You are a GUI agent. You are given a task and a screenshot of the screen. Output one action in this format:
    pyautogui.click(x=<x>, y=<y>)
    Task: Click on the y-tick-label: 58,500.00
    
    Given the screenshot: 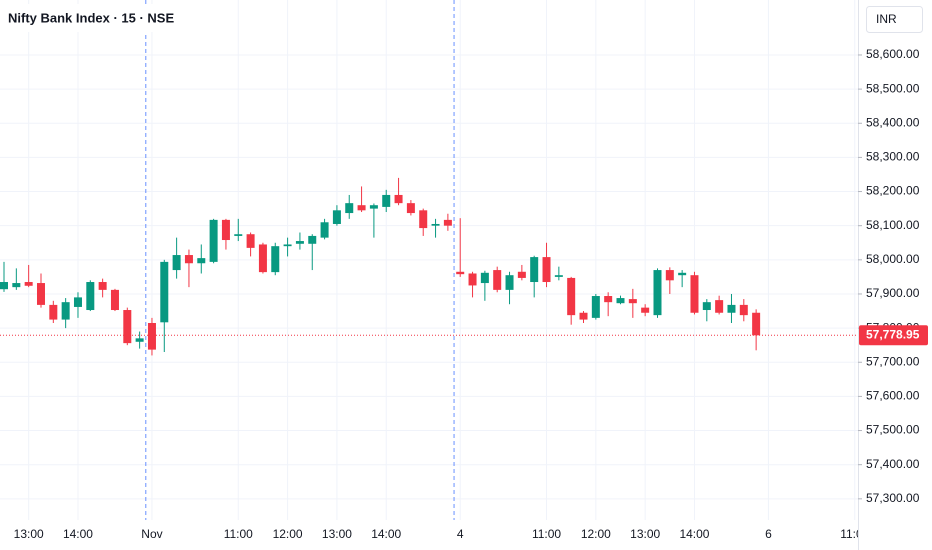 What is the action you would take?
    pyautogui.click(x=893, y=88)
    